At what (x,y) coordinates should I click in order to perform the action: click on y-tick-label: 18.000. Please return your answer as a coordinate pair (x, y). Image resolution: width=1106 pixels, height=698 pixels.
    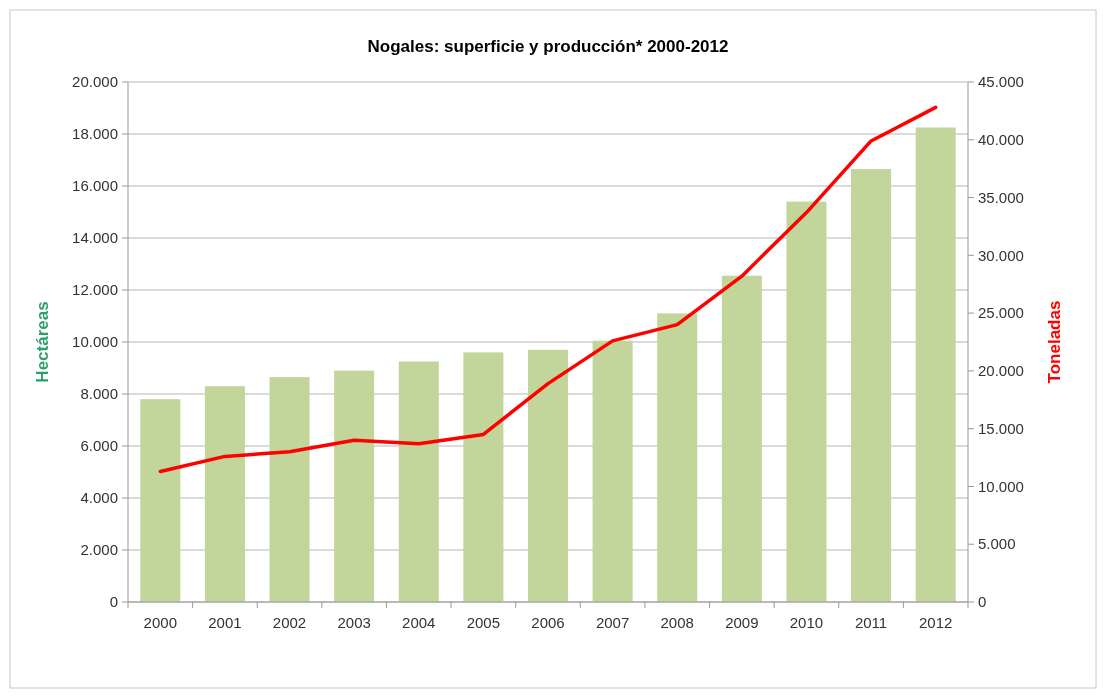
    Looking at the image, I should click on (95, 134).